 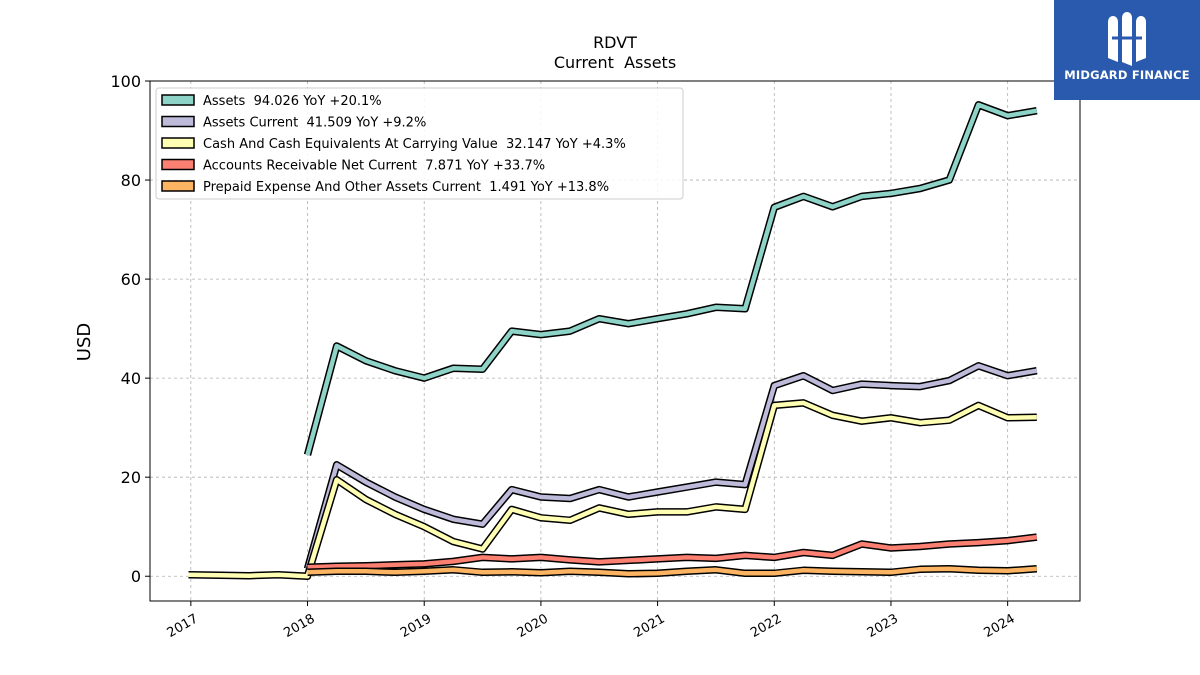 I want to click on x-tick-label: 2020, so click(x=533, y=626).